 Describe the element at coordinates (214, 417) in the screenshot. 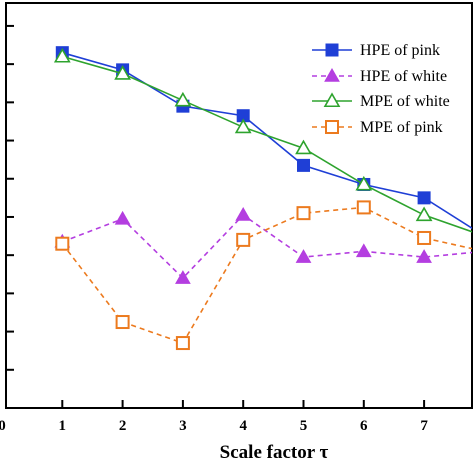

I see `x-axis-ticks: 0 1 2 3 4 5 6 7` at that location.